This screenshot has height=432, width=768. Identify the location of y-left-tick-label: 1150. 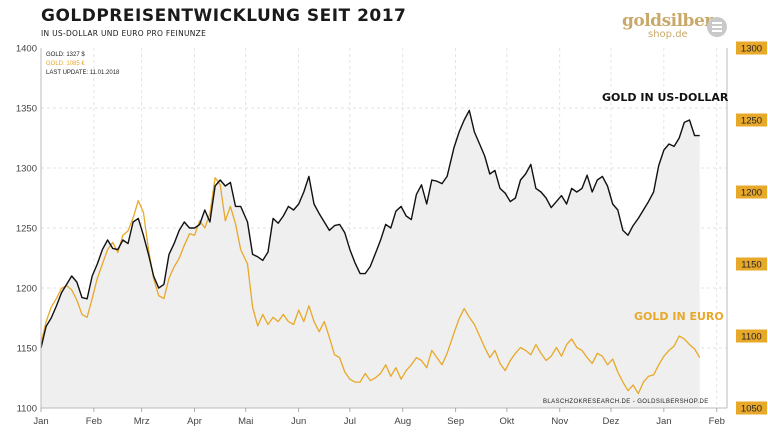
(27, 349).